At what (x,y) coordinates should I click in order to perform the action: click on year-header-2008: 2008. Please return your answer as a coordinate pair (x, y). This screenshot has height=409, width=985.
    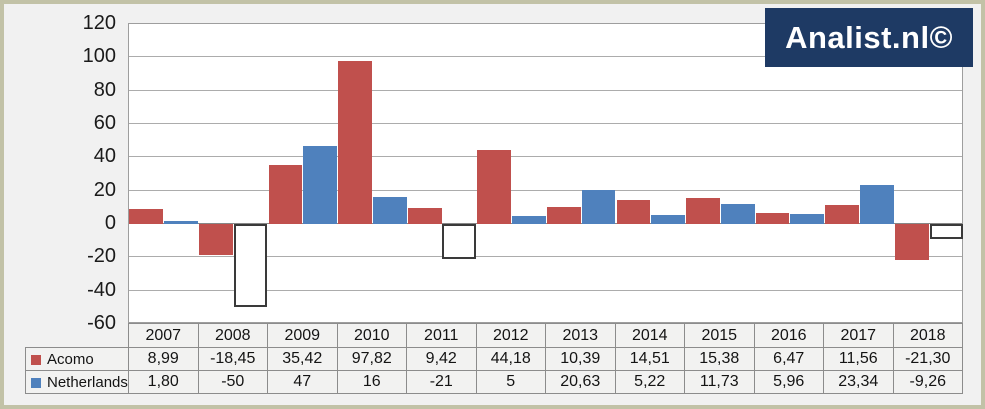
    Looking at the image, I should click on (232, 335).